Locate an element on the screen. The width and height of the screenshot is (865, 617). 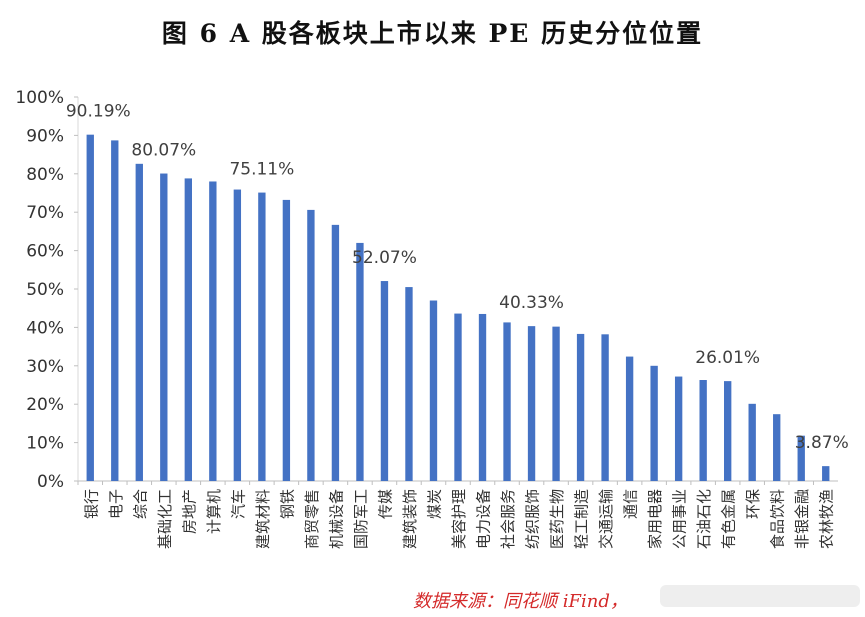
x-tick-label: 建筑材料 is located at coordinates (263, 519).